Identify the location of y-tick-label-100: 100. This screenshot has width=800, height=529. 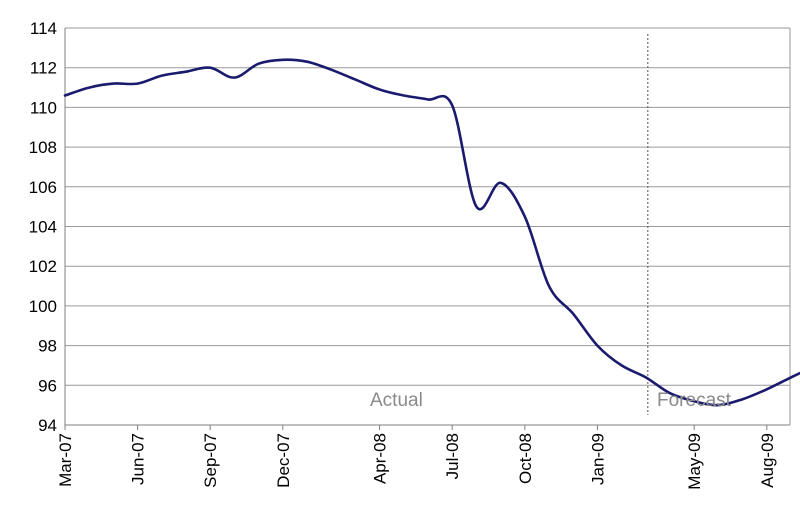
(43, 306).